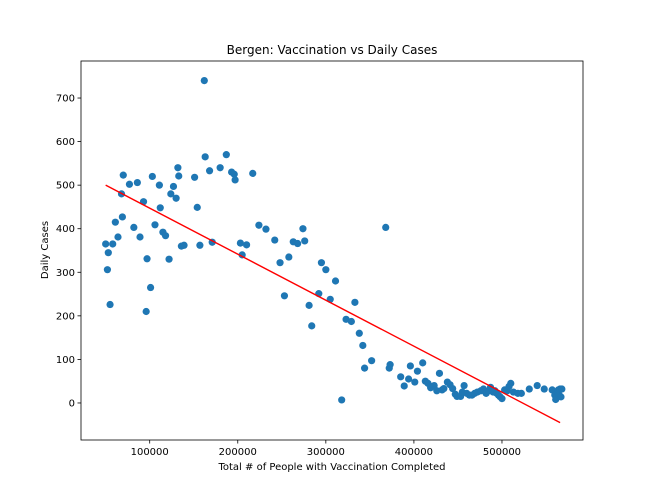  What do you see at coordinates (72, 403) in the screenshot?
I see `y-tick-label: 0` at bounding box center [72, 403].